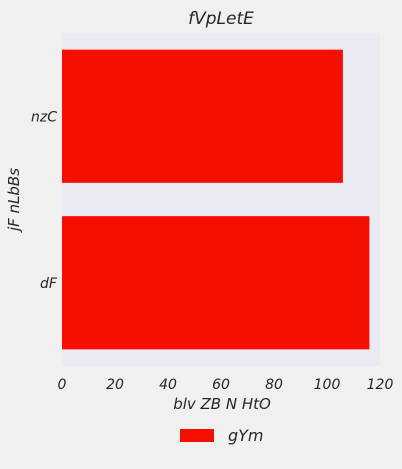 Image resolution: width=402 pixels, height=469 pixels. What do you see at coordinates (222, 404) in the screenshot?
I see `x-axis-label: blv ZB N HtO` at bounding box center [222, 404].